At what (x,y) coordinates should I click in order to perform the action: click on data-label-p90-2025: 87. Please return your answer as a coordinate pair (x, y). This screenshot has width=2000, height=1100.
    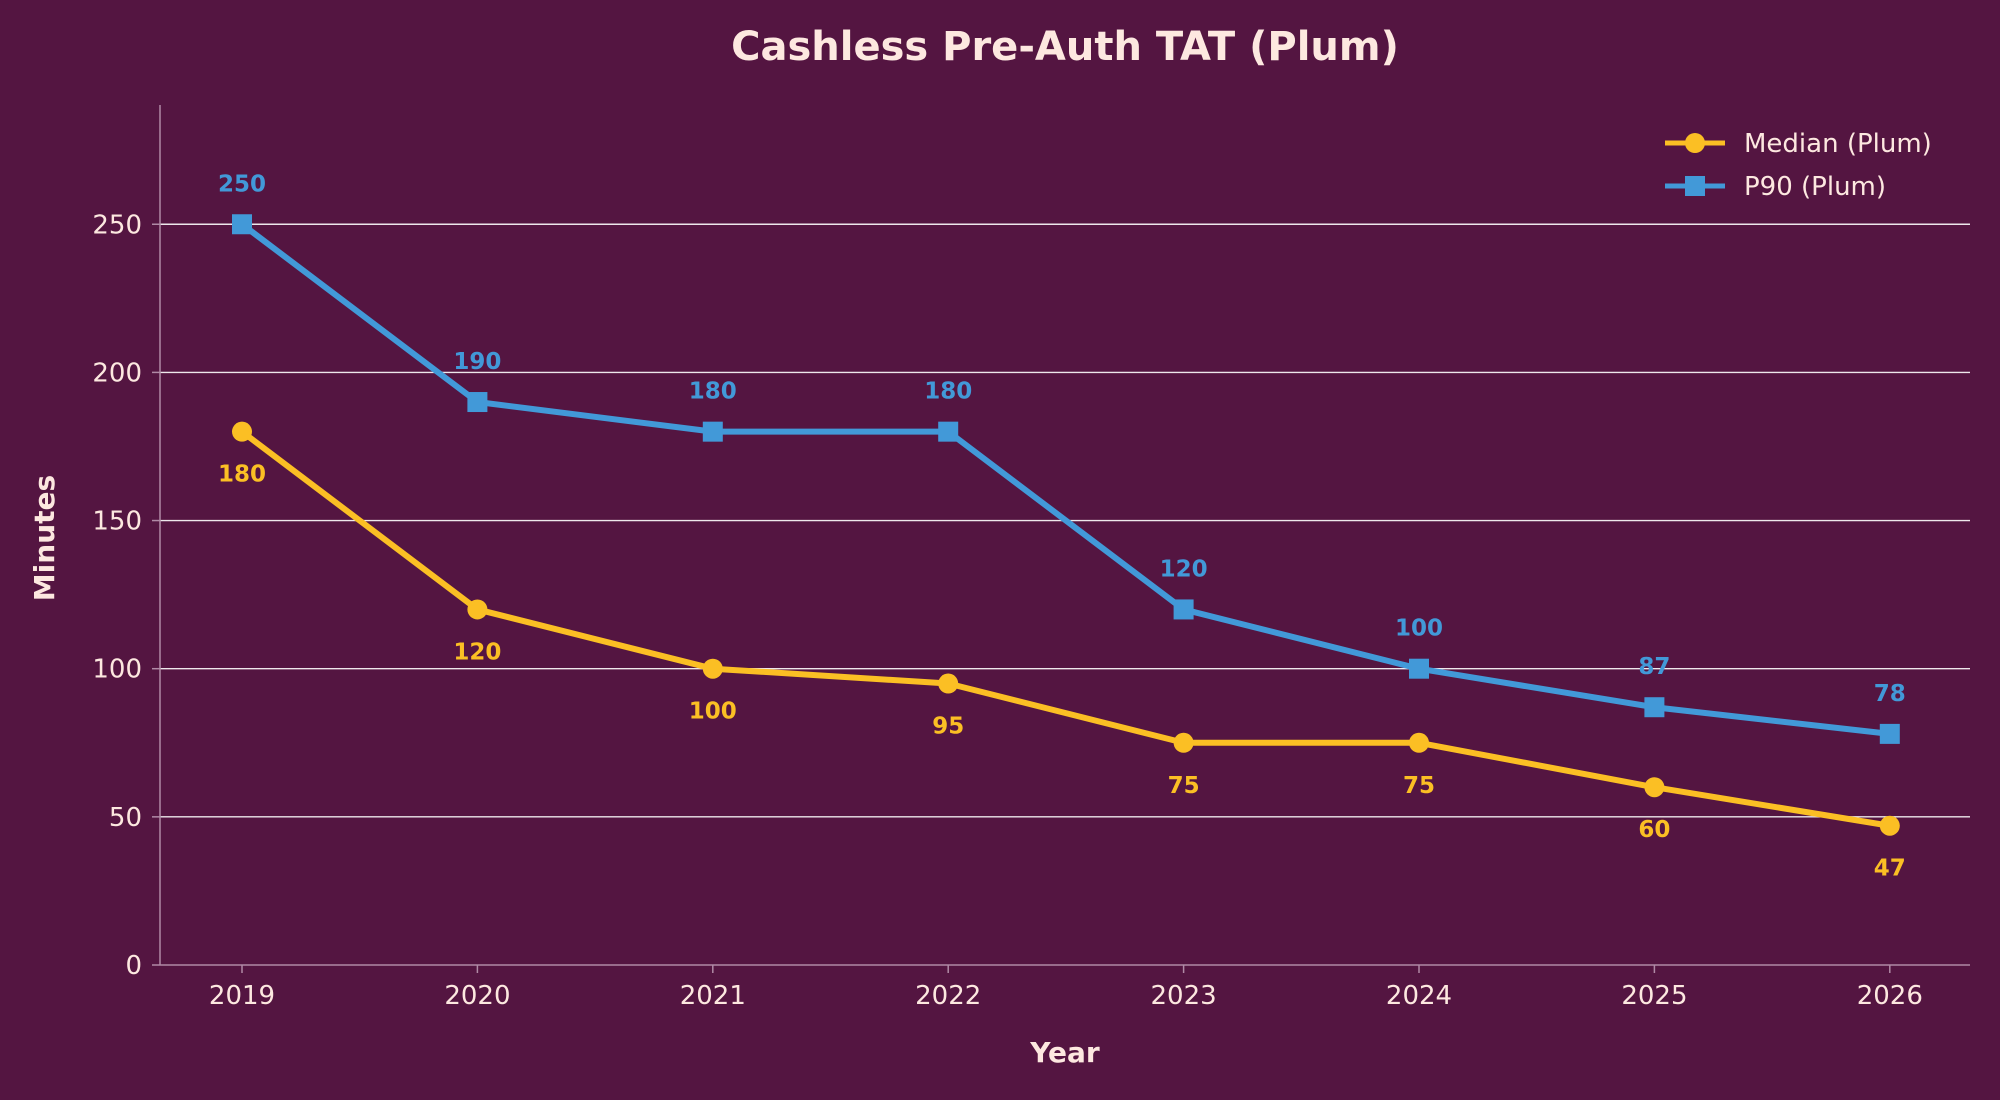
    Looking at the image, I should click on (1654, 667).